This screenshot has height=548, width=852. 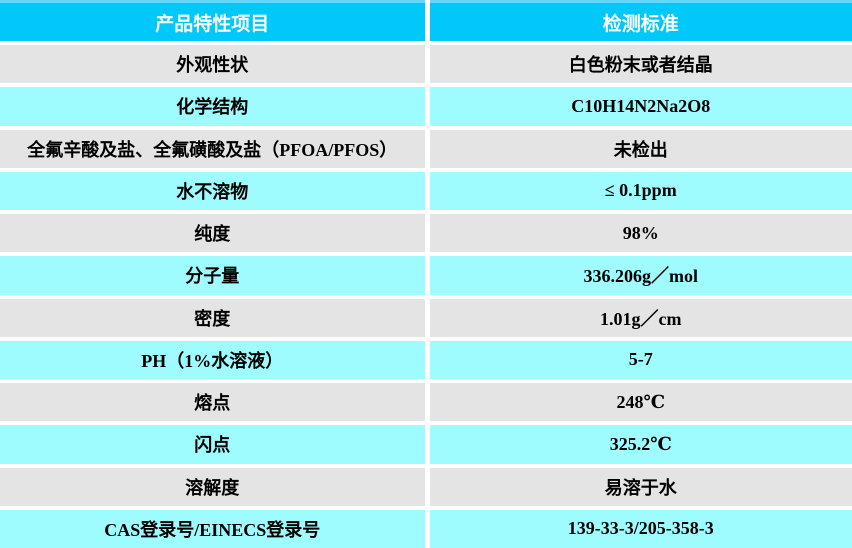 What do you see at coordinates (215, 234) in the screenshot?
I see `spec-label: 纯度` at bounding box center [215, 234].